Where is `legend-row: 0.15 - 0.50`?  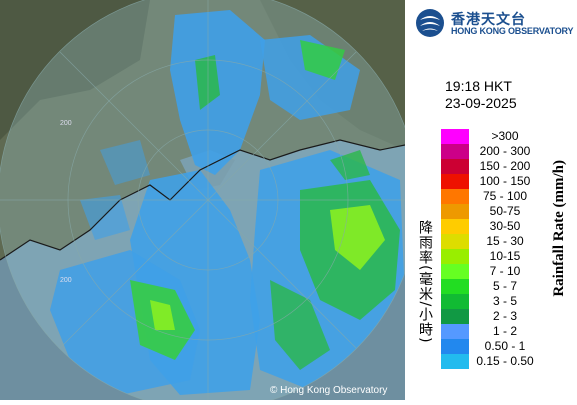
legend-row: 0.15 - 0.50 is located at coordinates (489, 361).